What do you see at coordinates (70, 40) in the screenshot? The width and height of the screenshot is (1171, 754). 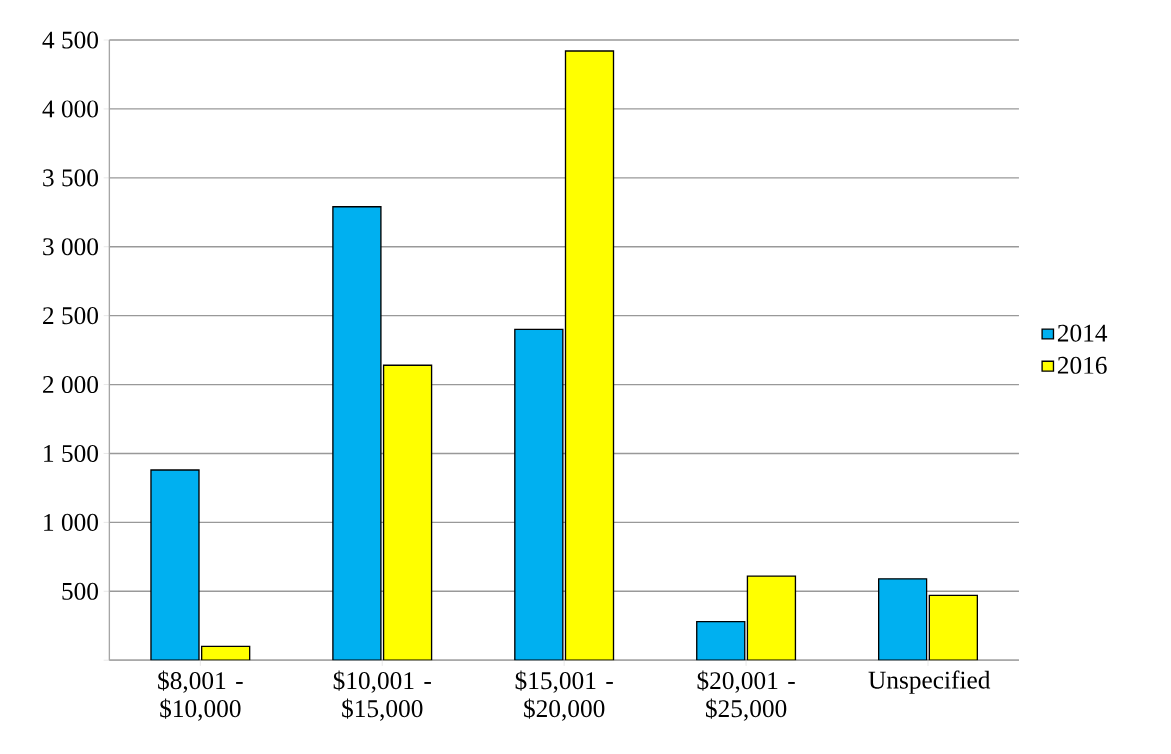 I see `y-tick-label: 4 500` at bounding box center [70, 40].